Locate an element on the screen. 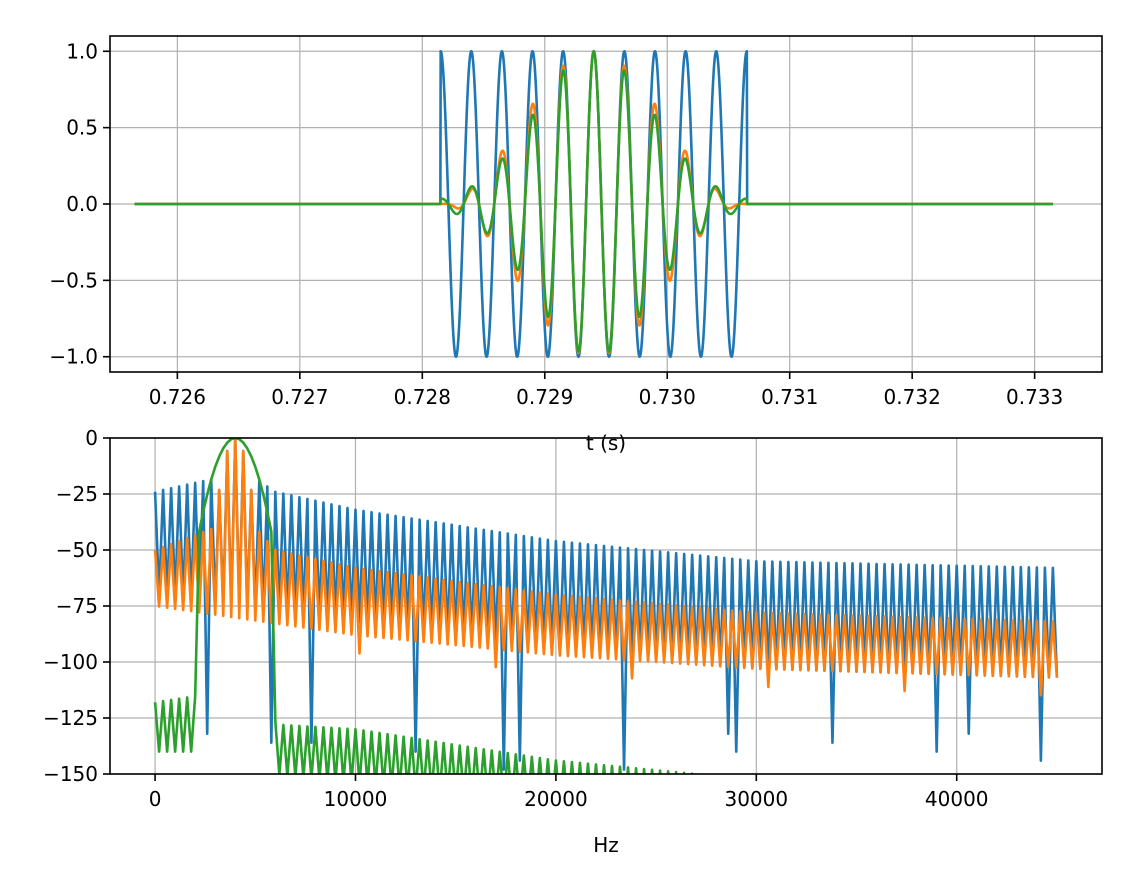  freq-x-ticks: 0 10000 20000 30000 40000 is located at coordinates (569, 792).